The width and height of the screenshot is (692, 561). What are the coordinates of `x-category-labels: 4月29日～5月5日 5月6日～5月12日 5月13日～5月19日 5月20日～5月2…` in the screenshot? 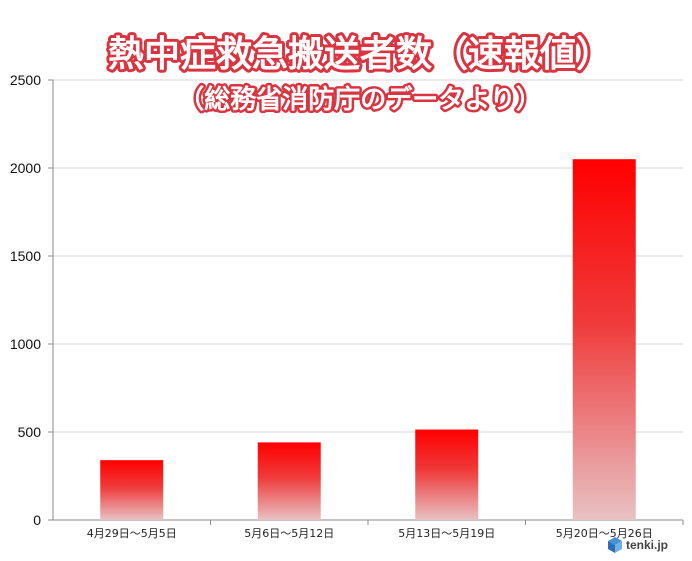 It's located at (385, 530).